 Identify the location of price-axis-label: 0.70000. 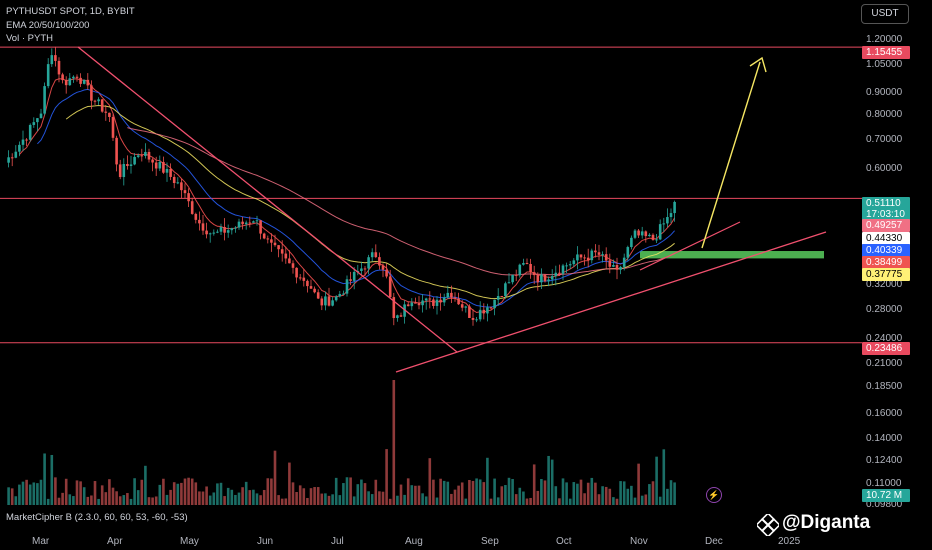
(884, 140).